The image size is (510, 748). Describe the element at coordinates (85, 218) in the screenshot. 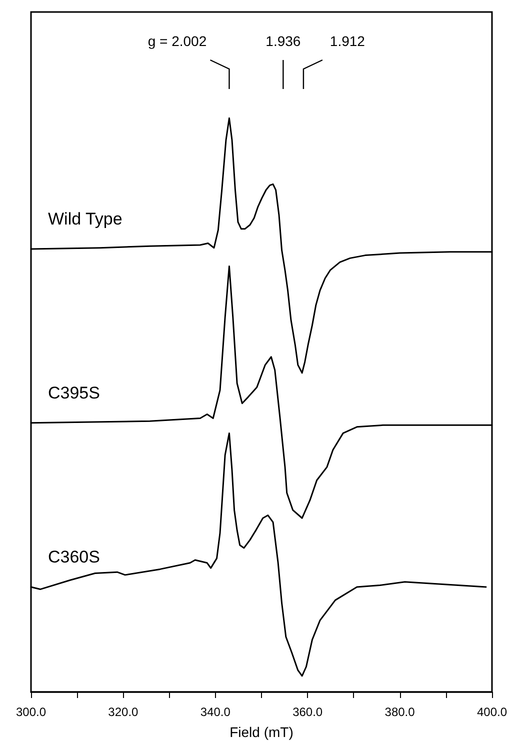

I see `series-label: Wild Type` at that location.